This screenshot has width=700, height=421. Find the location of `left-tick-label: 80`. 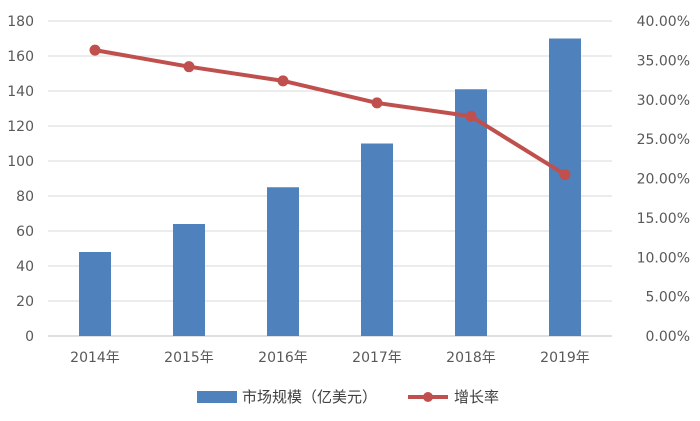

left-tick-label: 80 is located at coordinates (25, 197).